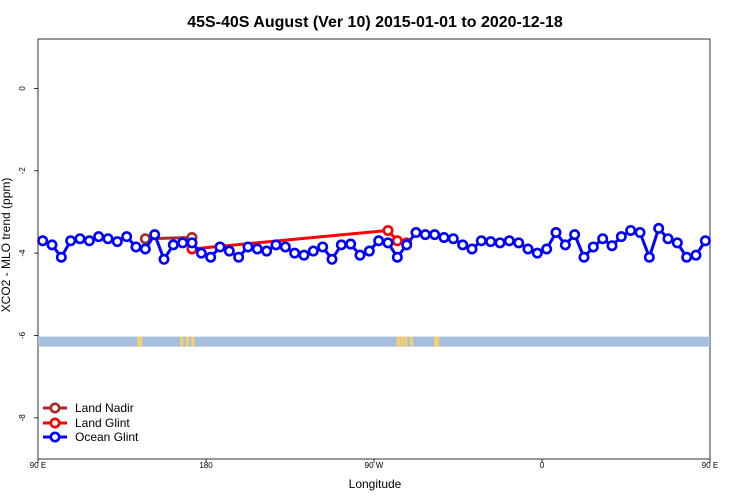 The width and height of the screenshot is (750, 500). What do you see at coordinates (22, 171) in the screenshot?
I see `y-tick-label: -2` at bounding box center [22, 171].